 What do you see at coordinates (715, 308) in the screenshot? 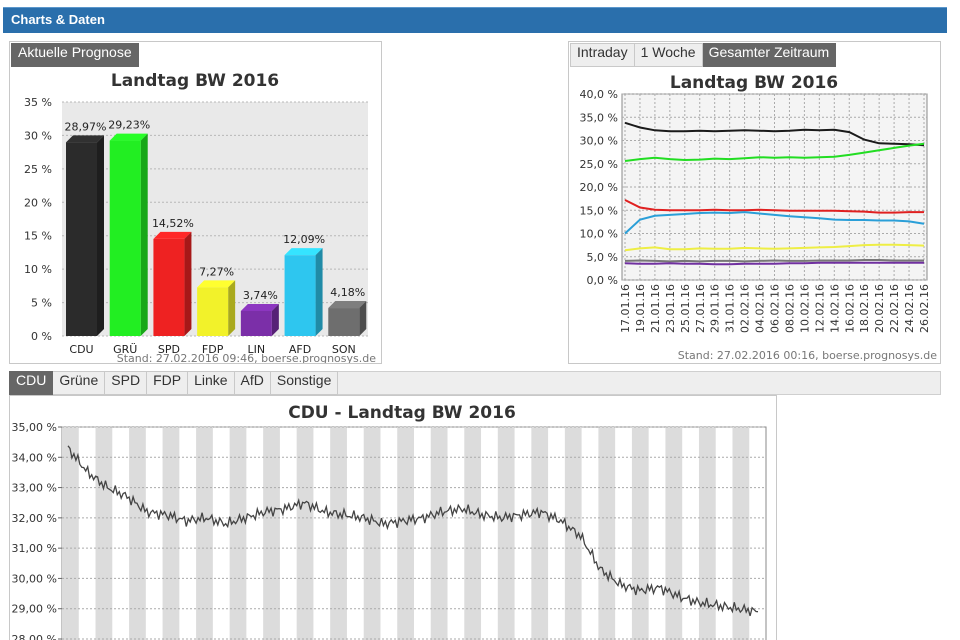
I see `x-tick-label: 29.01.16` at bounding box center [715, 308].